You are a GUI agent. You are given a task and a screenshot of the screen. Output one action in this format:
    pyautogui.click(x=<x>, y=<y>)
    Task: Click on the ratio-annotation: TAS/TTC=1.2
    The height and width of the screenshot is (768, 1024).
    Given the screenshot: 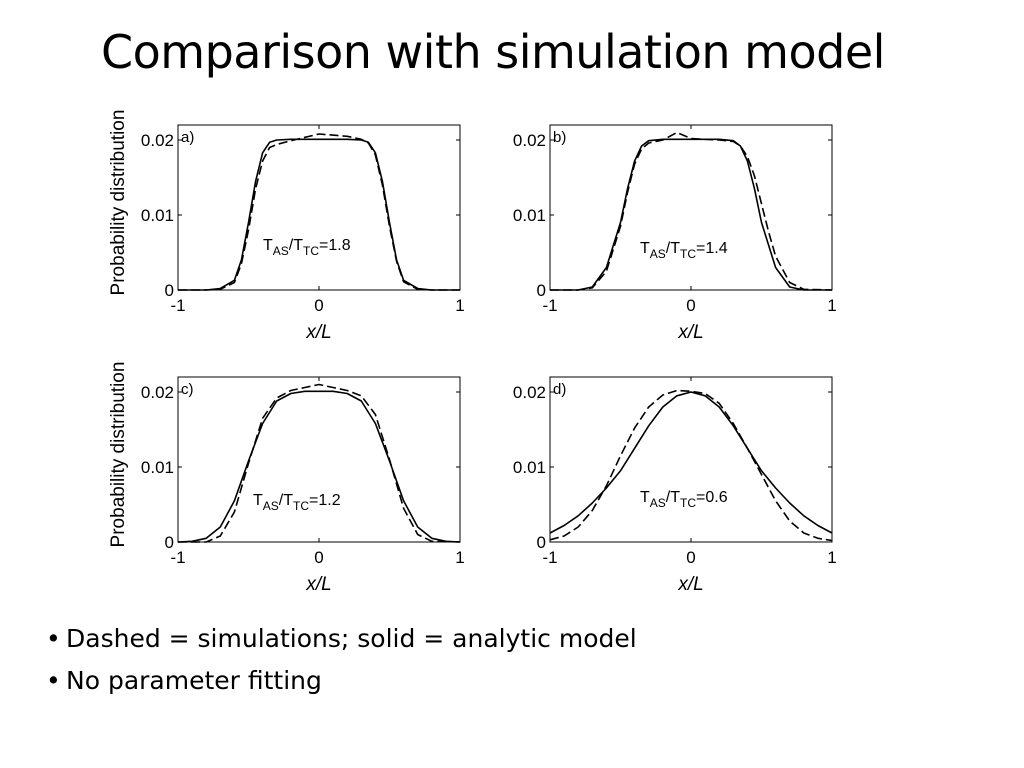 What is the action you would take?
    pyautogui.click(x=297, y=502)
    